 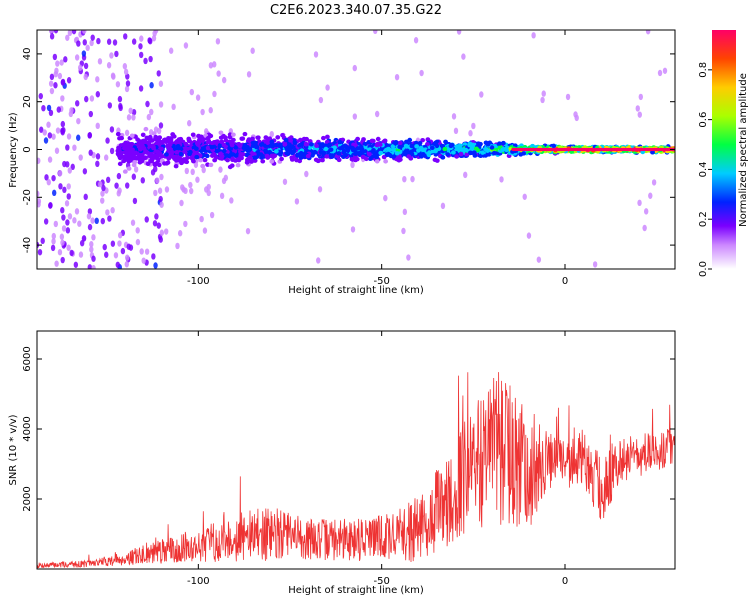 I want to click on colorbar-tick-label: 0.0, so click(x=703, y=269).